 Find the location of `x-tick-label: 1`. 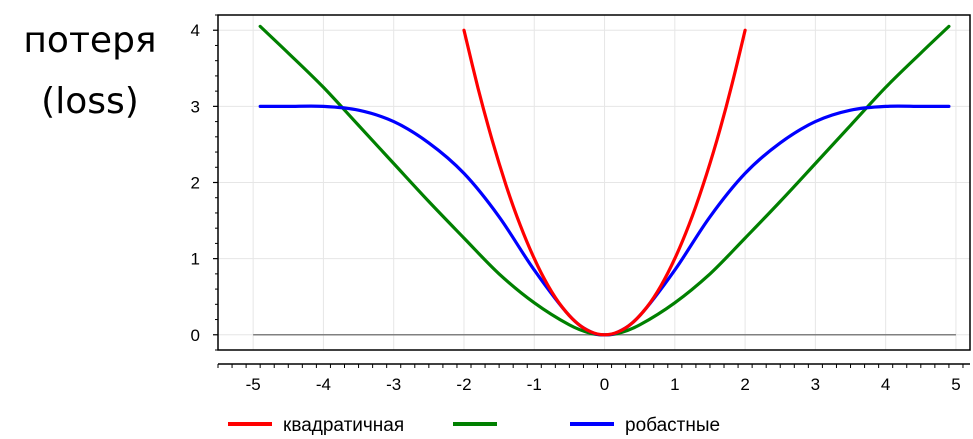

x-tick-label: 1 is located at coordinates (674, 384).